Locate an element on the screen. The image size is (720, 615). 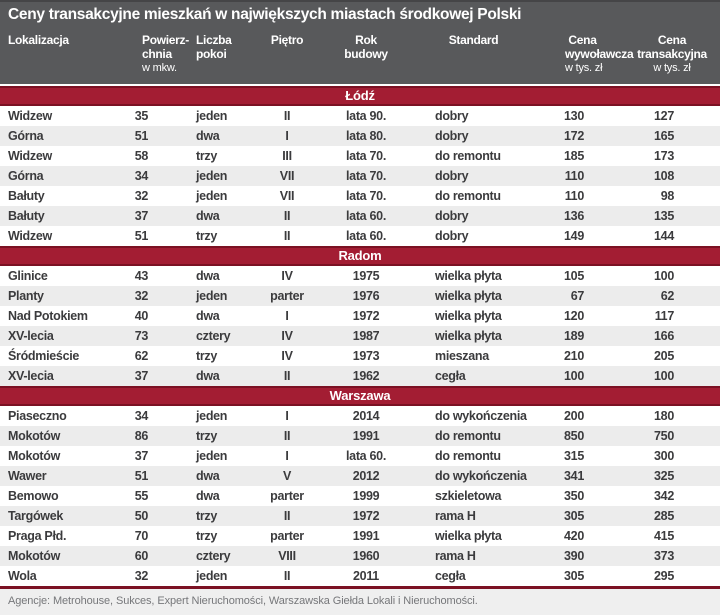
table-cell: do wykończenia is located at coordinates (481, 476).